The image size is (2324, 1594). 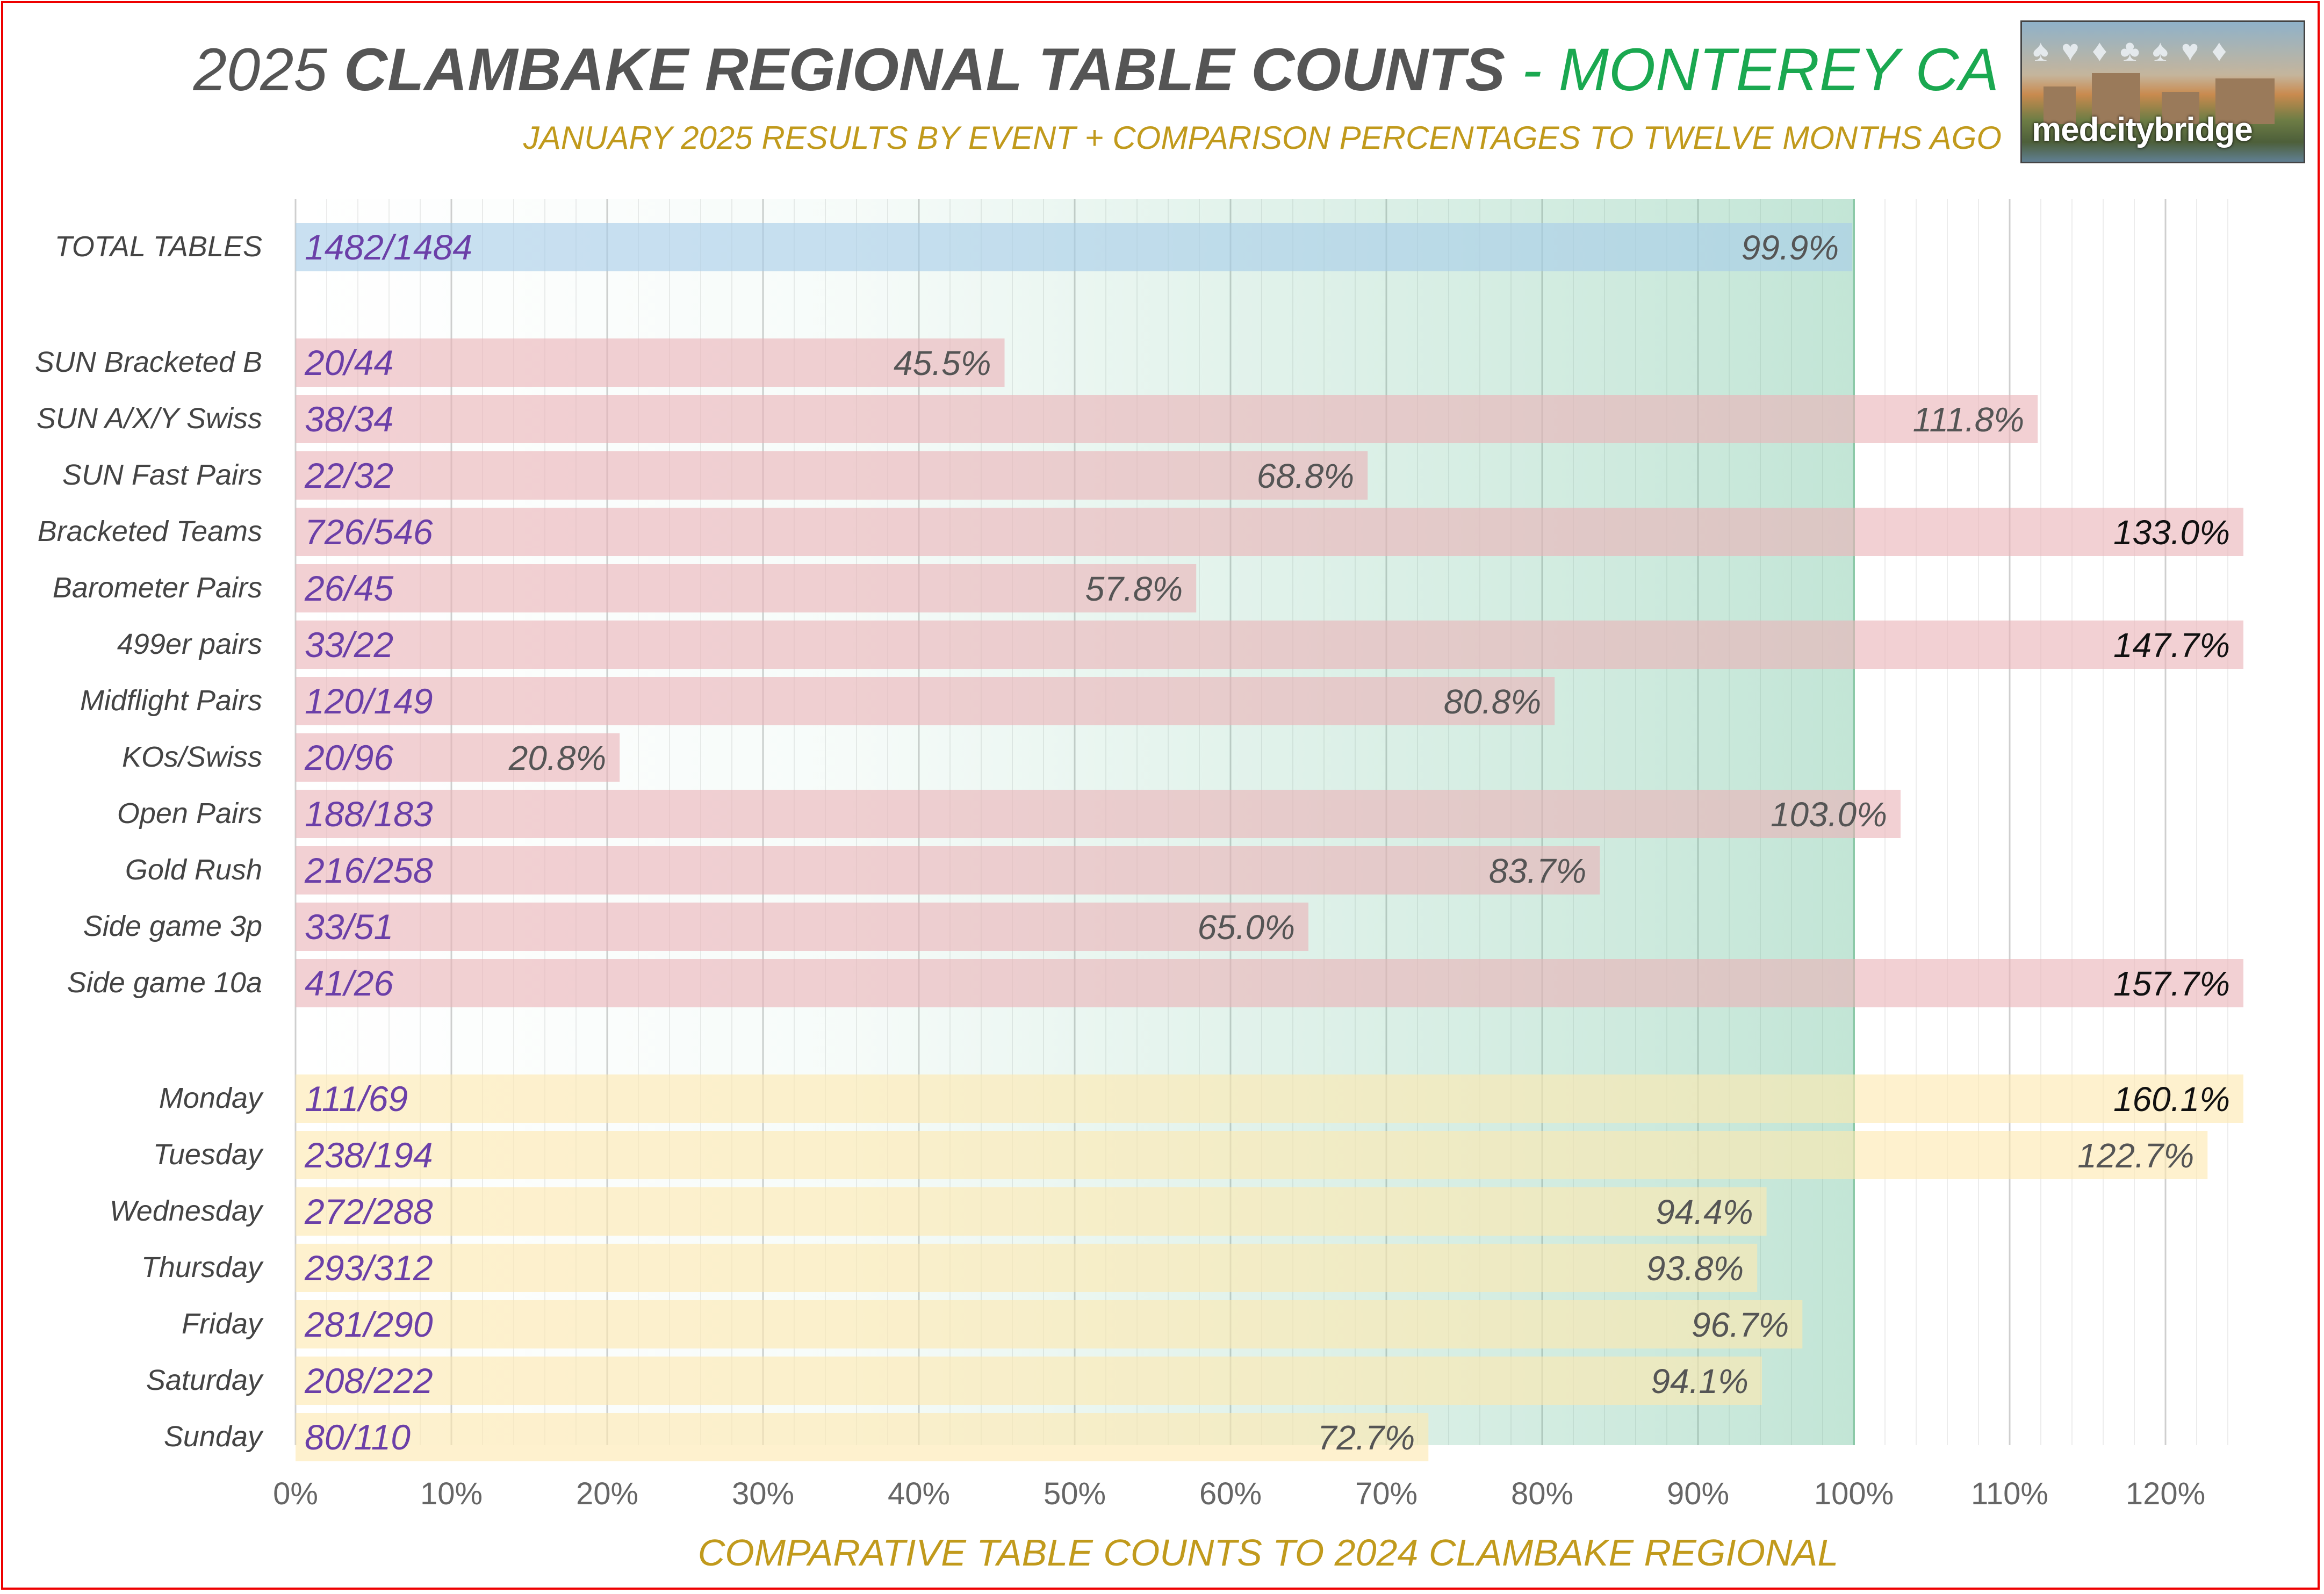 What do you see at coordinates (189, 644) in the screenshot?
I see `category-label: 499er pairs` at bounding box center [189, 644].